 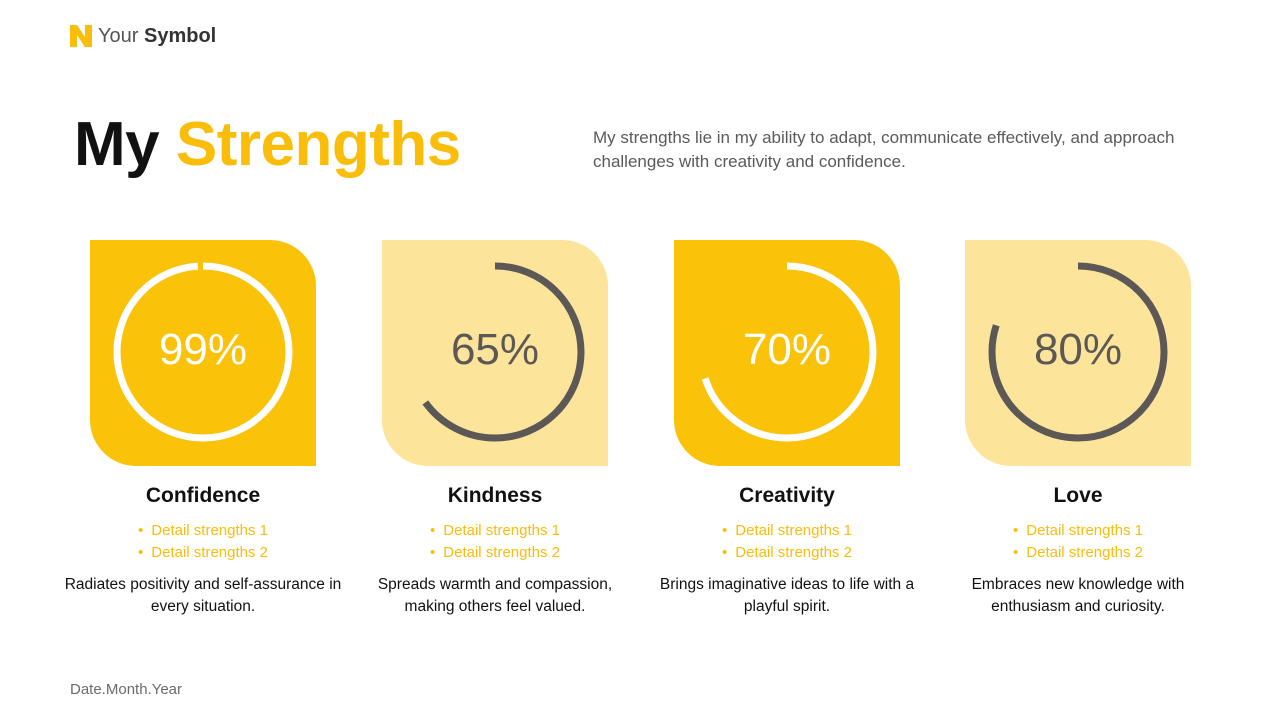 What do you see at coordinates (787, 495) in the screenshot?
I see `strength-name: Creativity` at bounding box center [787, 495].